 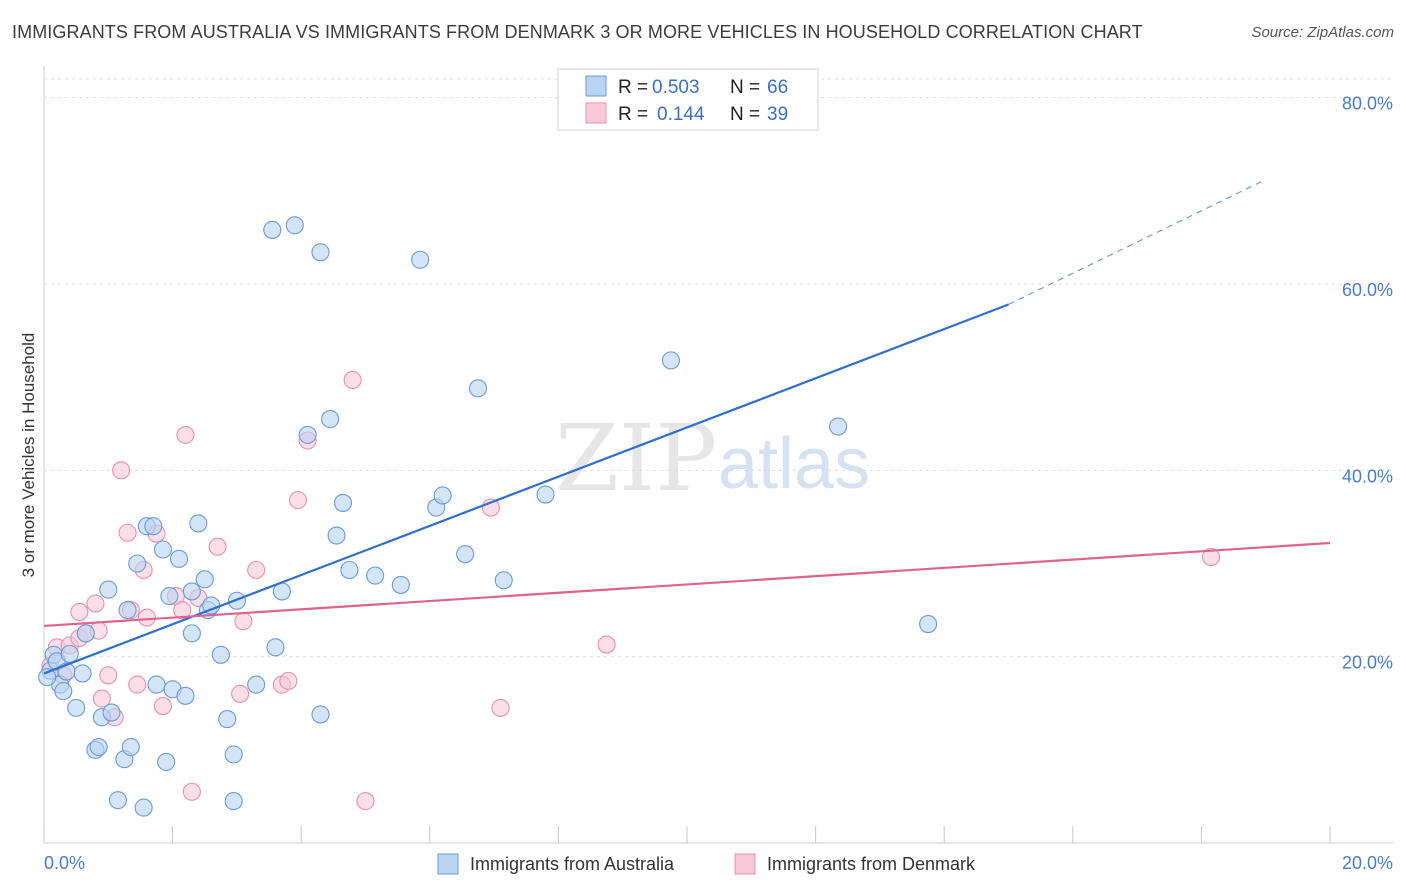 I want to click on x-tick-label-max: 20.0%, so click(x=1367, y=863).